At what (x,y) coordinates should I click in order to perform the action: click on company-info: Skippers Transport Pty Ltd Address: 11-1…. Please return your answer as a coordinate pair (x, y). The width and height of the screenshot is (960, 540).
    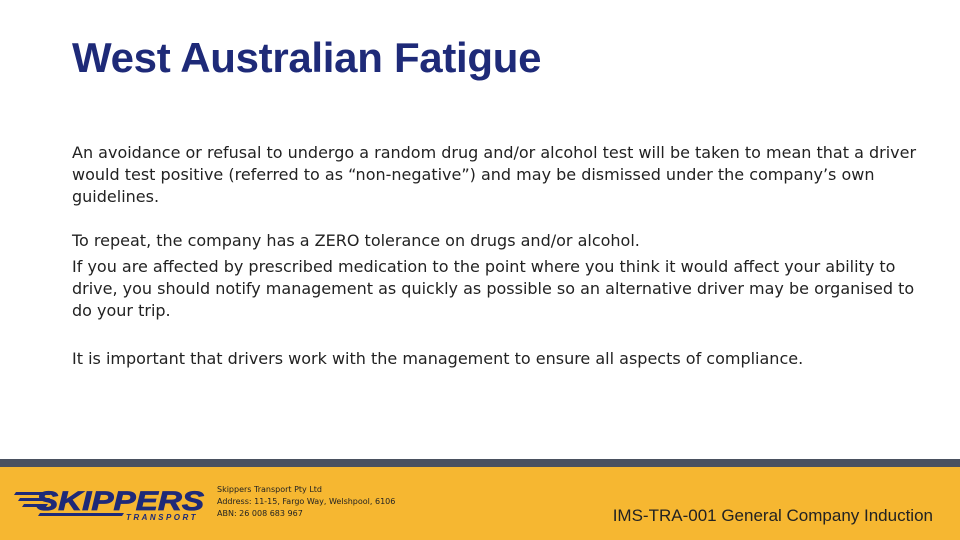
    Looking at the image, I should click on (306, 502).